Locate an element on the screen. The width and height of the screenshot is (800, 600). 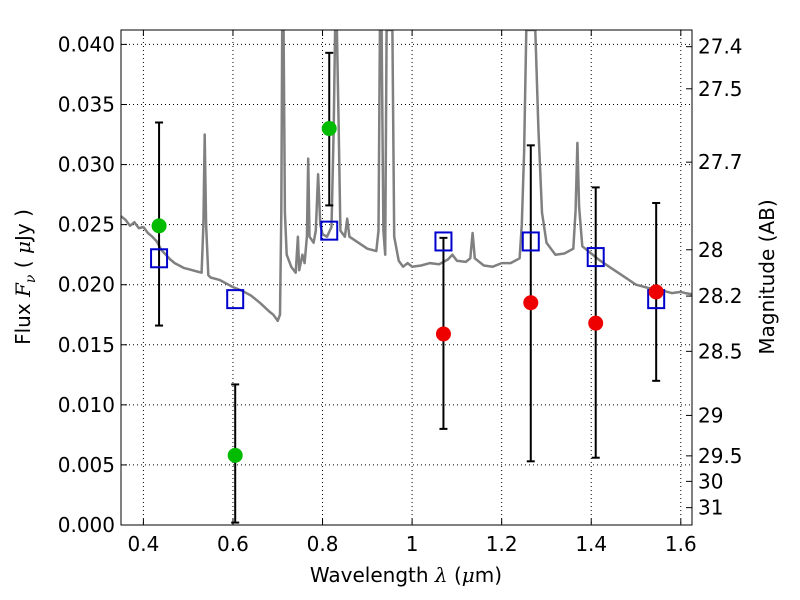
y2-tick-label: 28.5 is located at coordinates (720, 351).